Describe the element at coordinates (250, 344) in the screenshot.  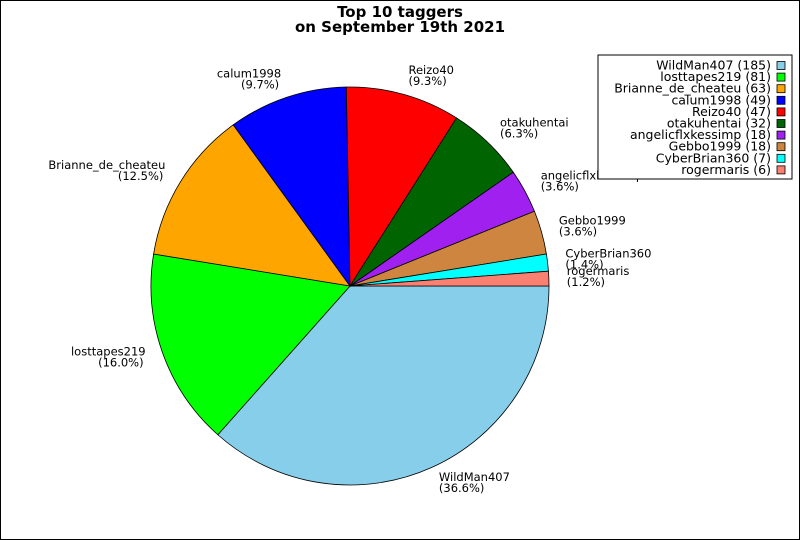
I see `pie-slice-losttapes219` at that location.